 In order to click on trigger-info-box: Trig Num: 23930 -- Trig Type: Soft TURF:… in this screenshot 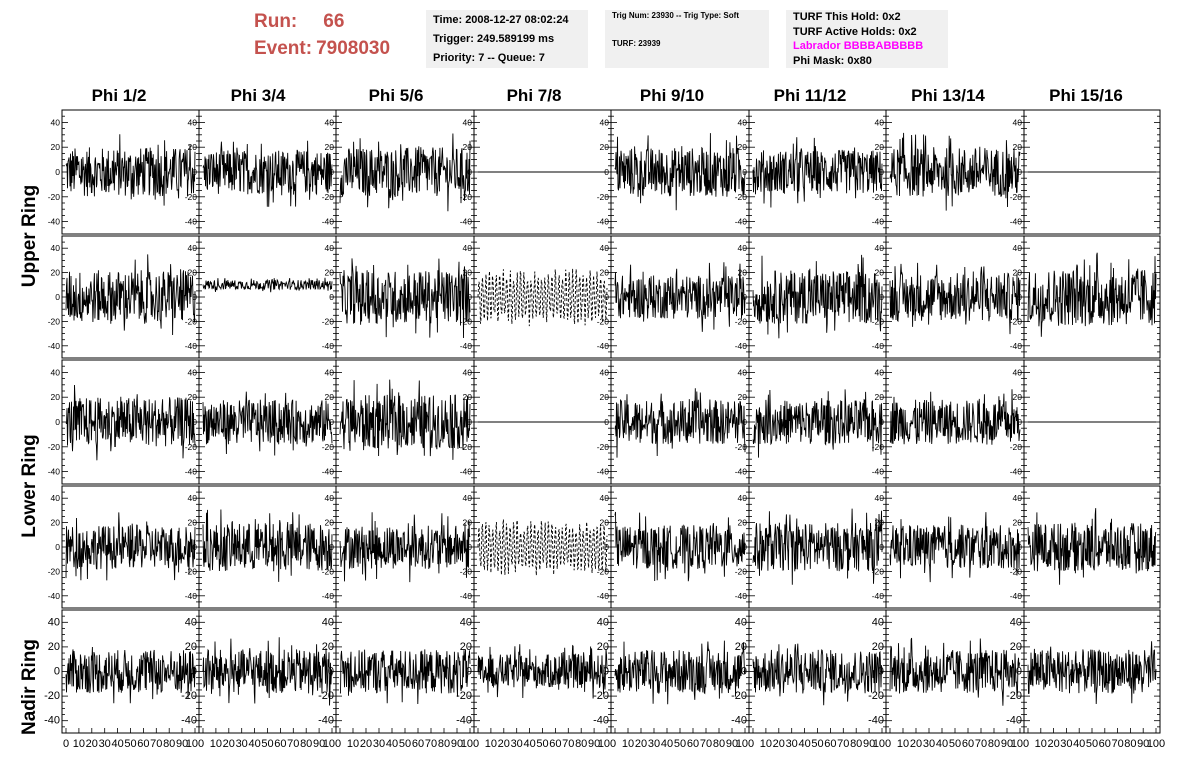, I will do `click(687, 39)`.